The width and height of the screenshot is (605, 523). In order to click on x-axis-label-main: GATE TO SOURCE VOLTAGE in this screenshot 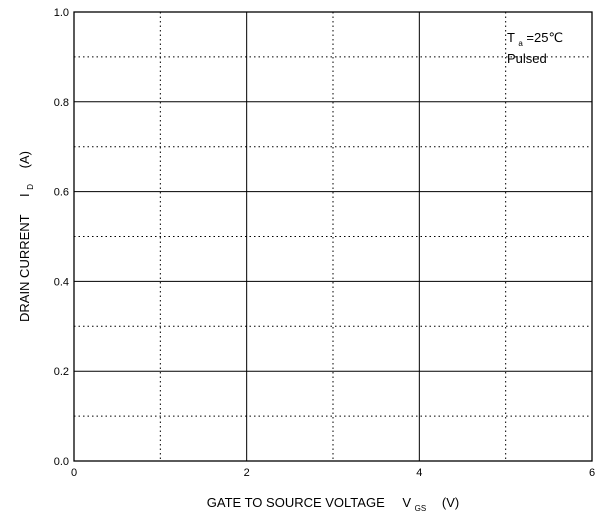, I will do `click(296, 502)`.